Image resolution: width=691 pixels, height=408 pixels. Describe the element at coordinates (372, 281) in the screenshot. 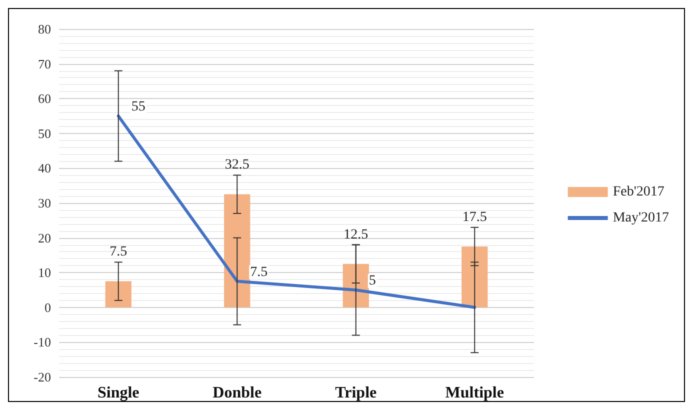

I see `data-label: 5` at that location.